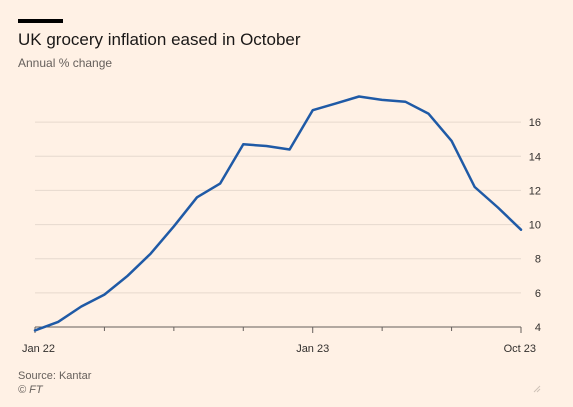 Image resolution: width=573 pixels, height=407 pixels. Describe the element at coordinates (30, 390) in the screenshot. I see `ft-credit: © FT` at that location.